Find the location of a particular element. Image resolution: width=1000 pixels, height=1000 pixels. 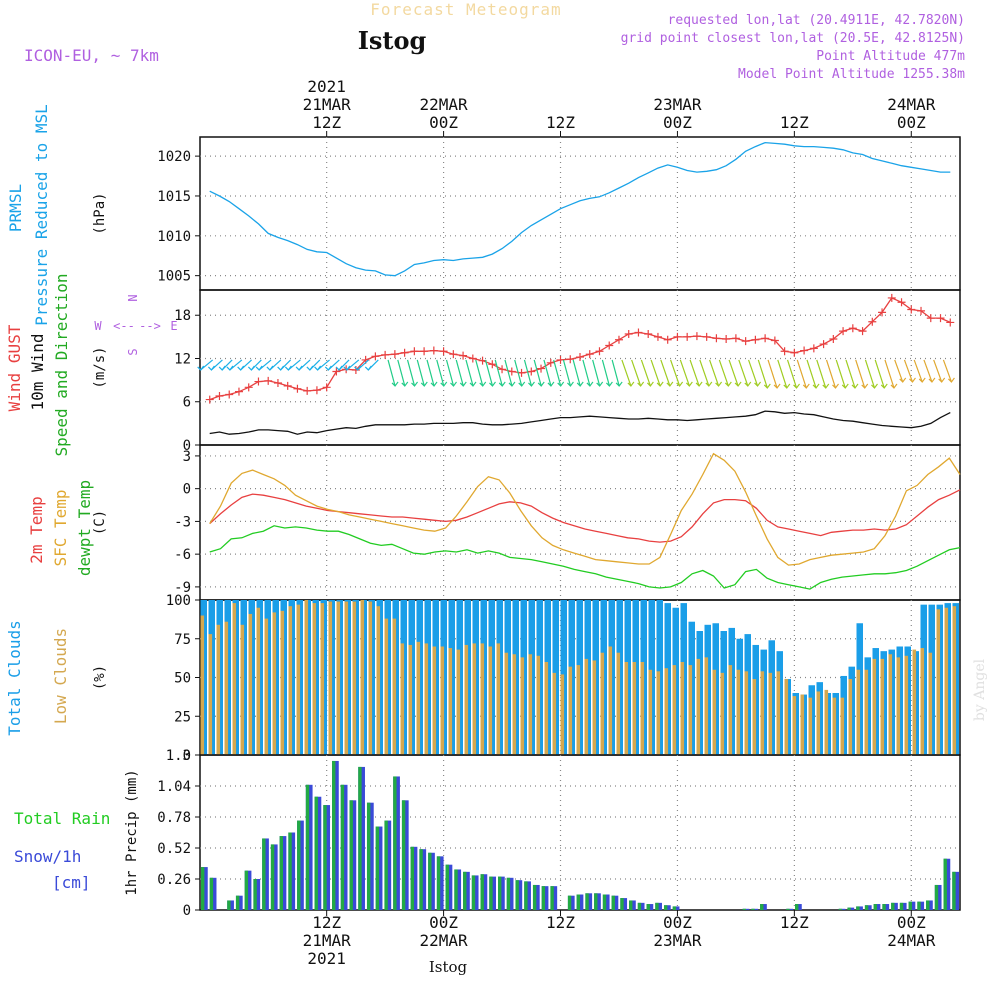

bottom-time-label: 2021 is located at coordinates (326, 958).